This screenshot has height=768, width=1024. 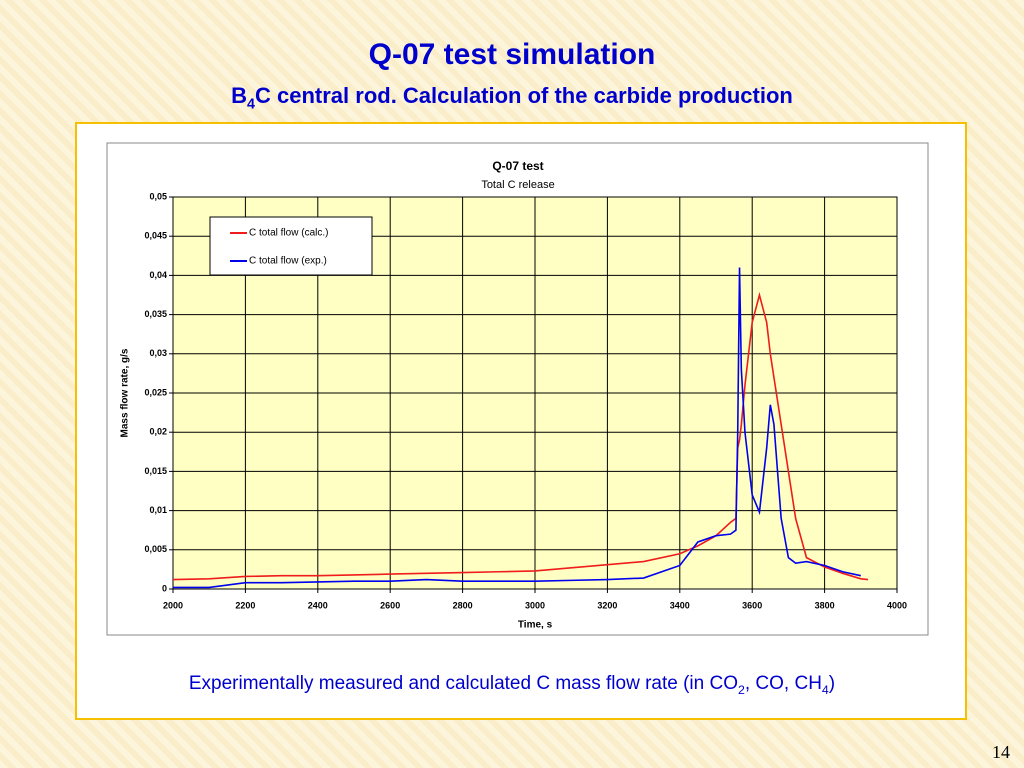 What do you see at coordinates (155, 314) in the screenshot?
I see `y-tick-label: 0,035` at bounding box center [155, 314].